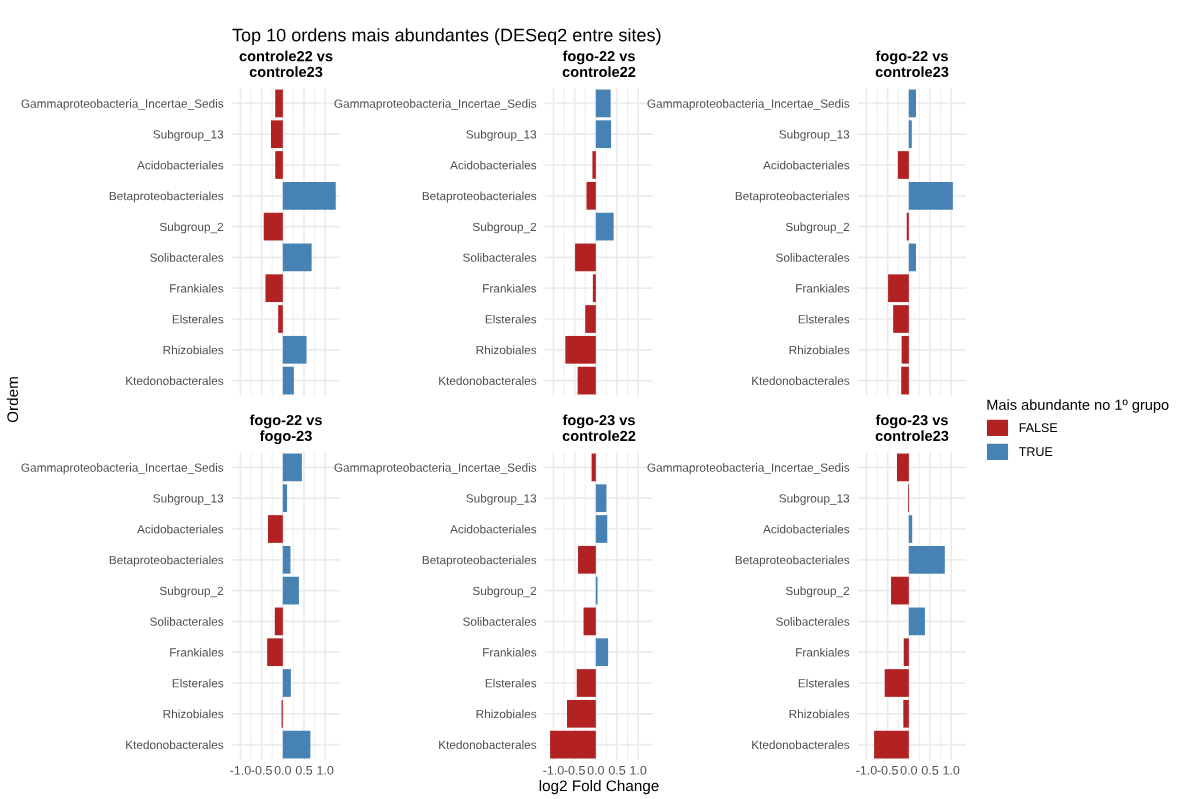 The image size is (1177, 799). I want to click on chart-subtitle: fogo-23 vs controle22, so click(599, 428).